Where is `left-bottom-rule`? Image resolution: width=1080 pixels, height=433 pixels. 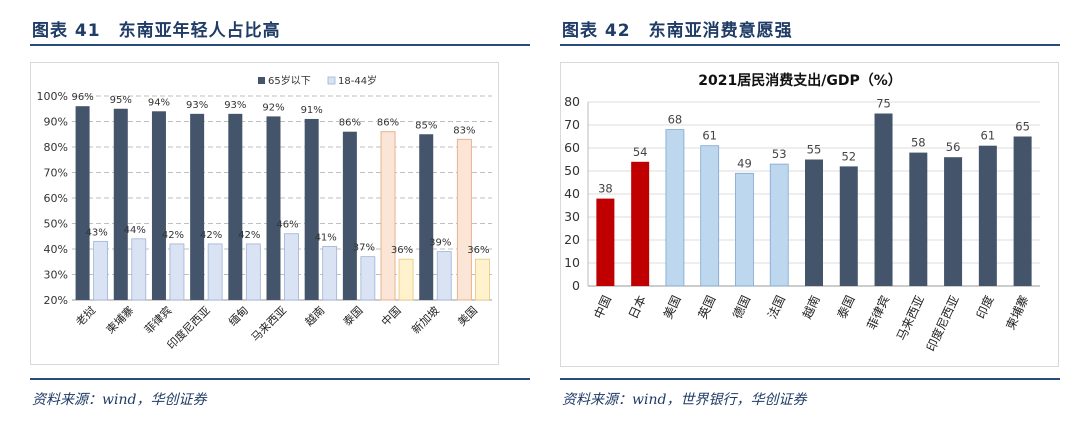 left-bottom-rule is located at coordinates (280, 379).